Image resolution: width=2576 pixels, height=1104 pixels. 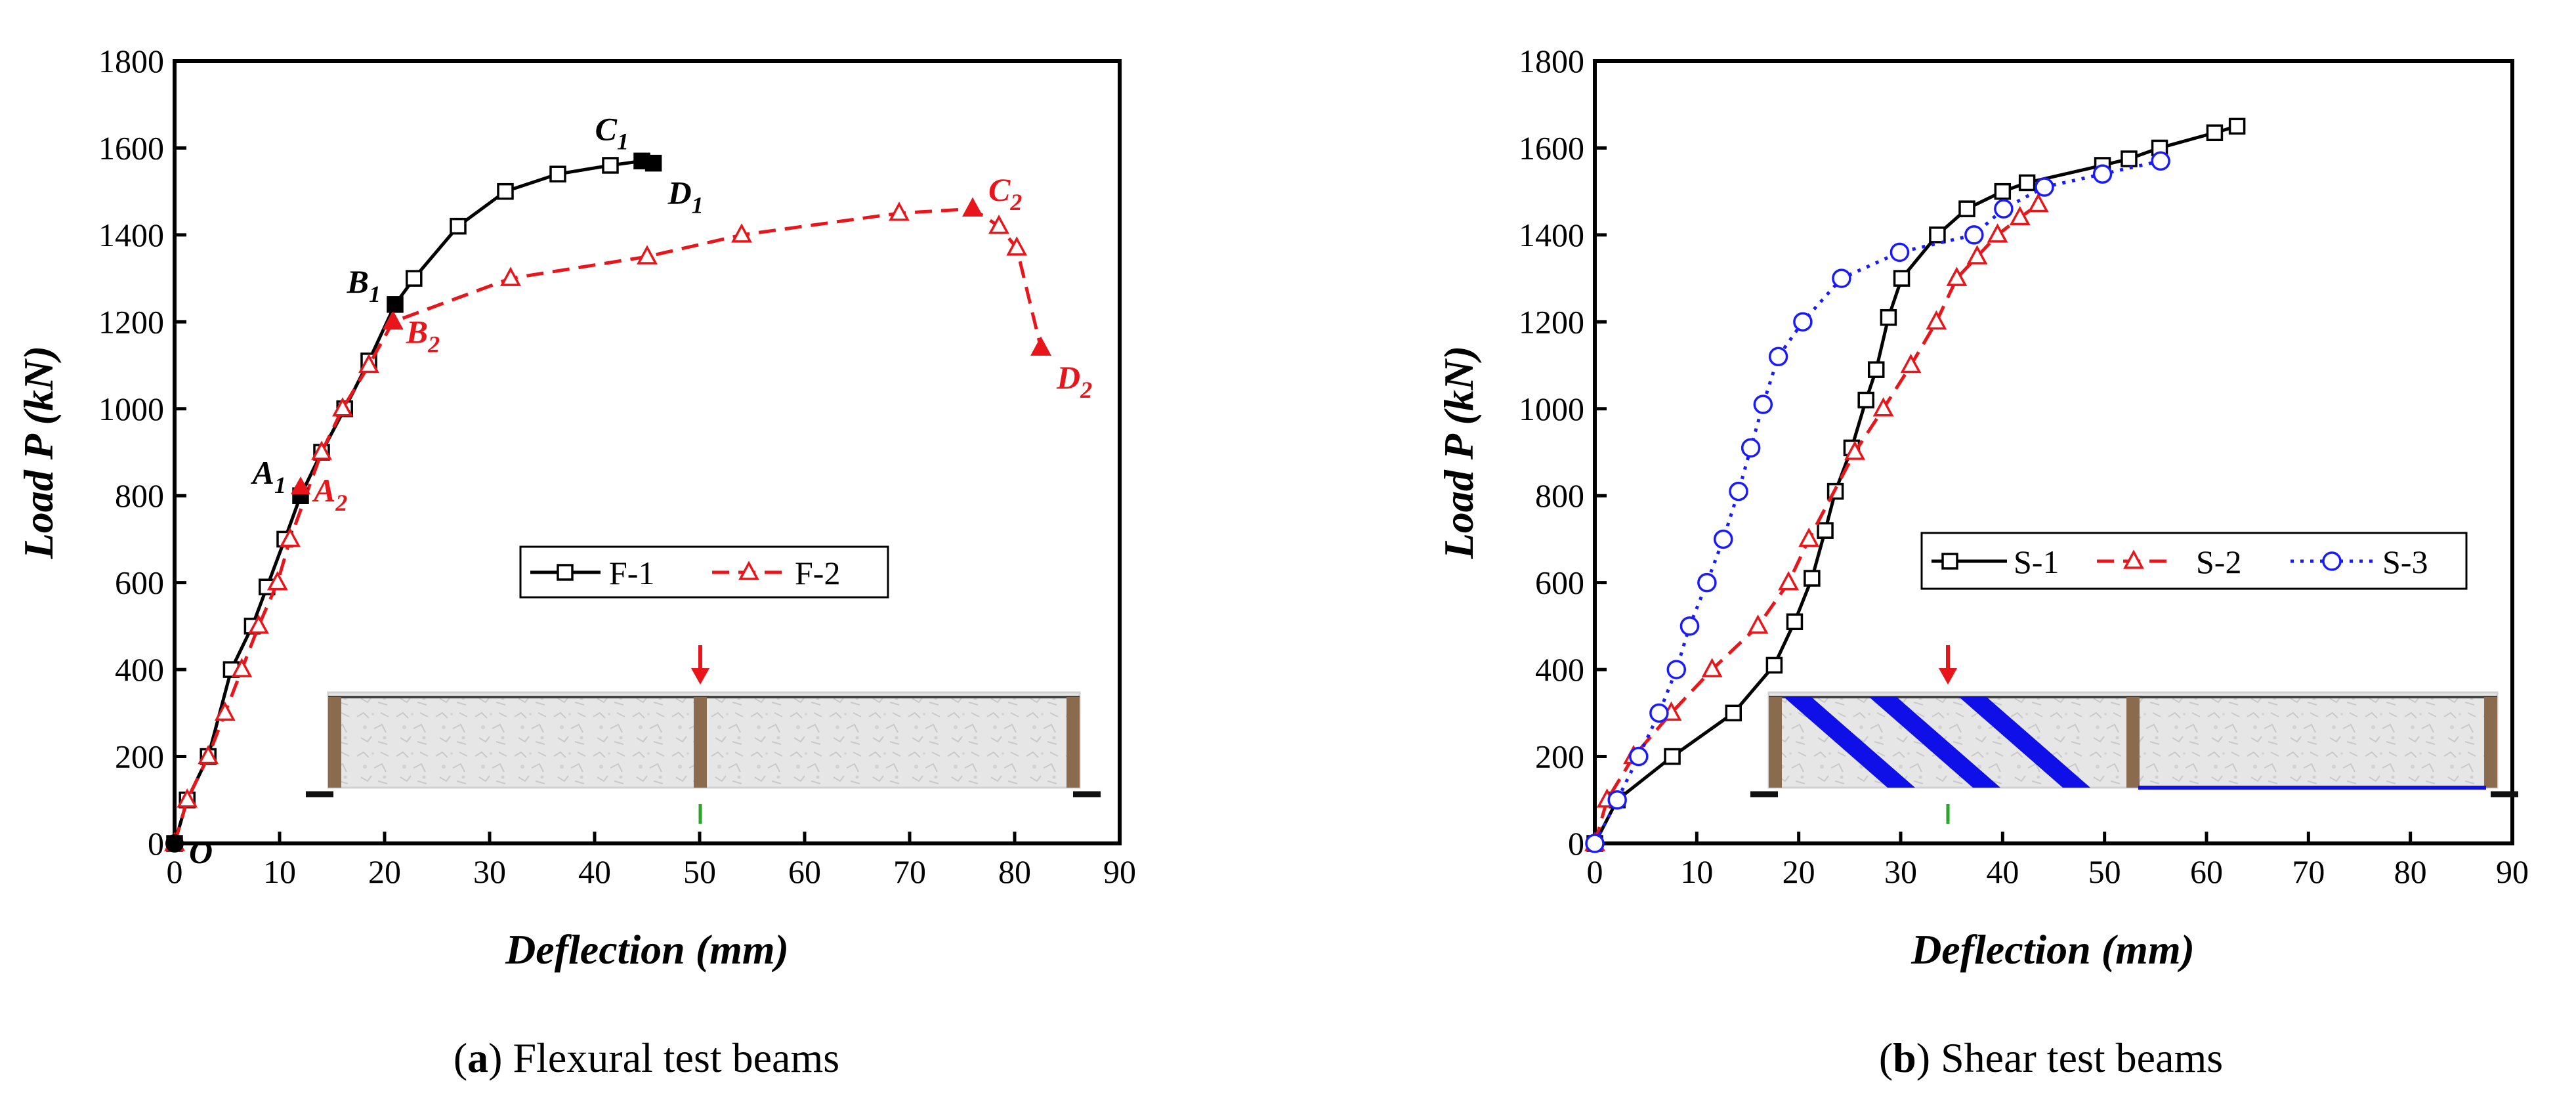 I want to click on legend-marker-s3, so click(x=2332, y=561).